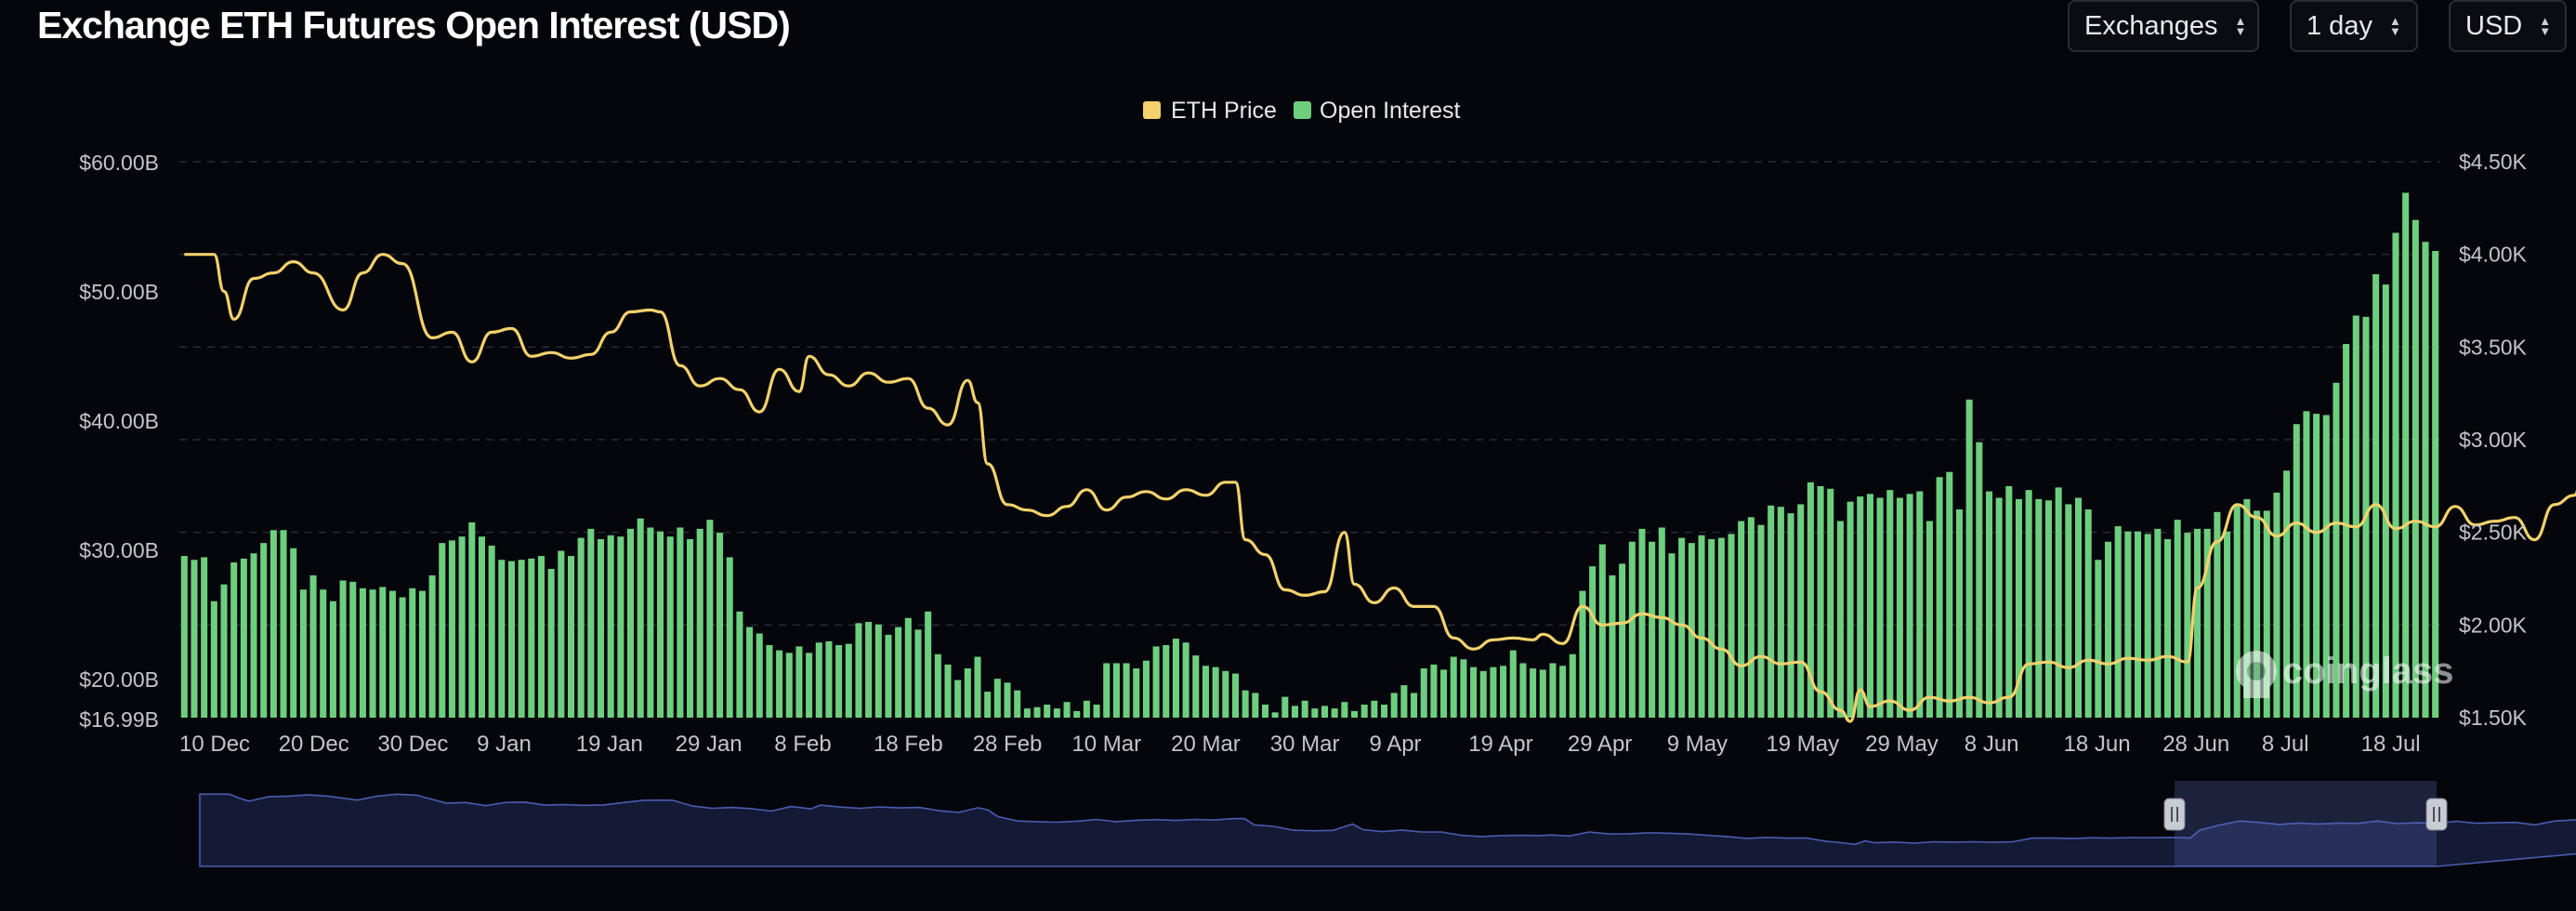 The height and width of the screenshot is (911, 2576). Describe the element at coordinates (2174, 815) in the screenshot. I see `navigator-handle-left` at that location.